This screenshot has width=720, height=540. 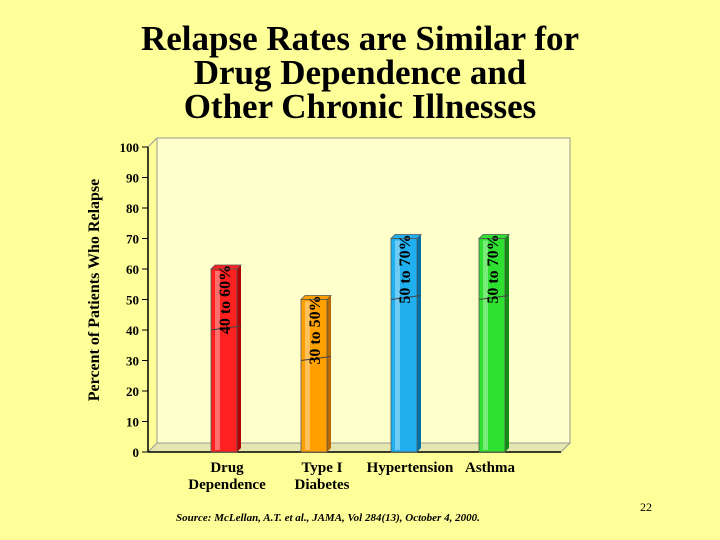 I want to click on y-tick-label: 50, so click(x=132, y=300).